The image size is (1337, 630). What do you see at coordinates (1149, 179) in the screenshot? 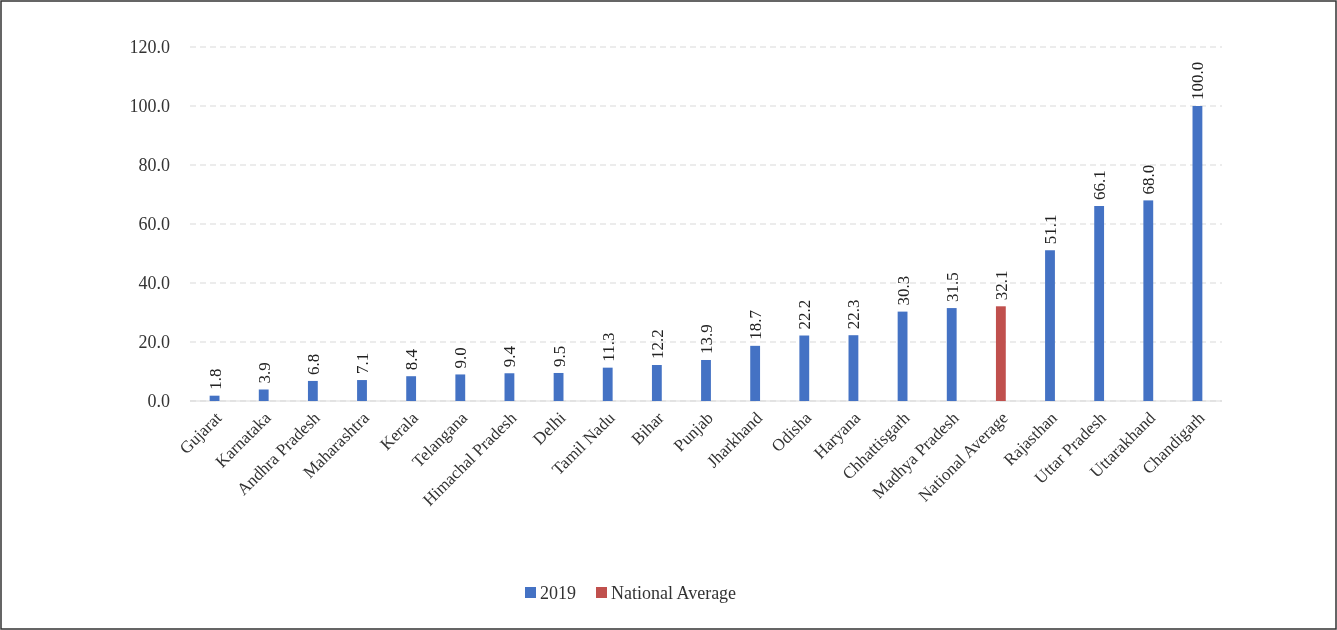
I see `data-label: 68.0` at bounding box center [1149, 179].